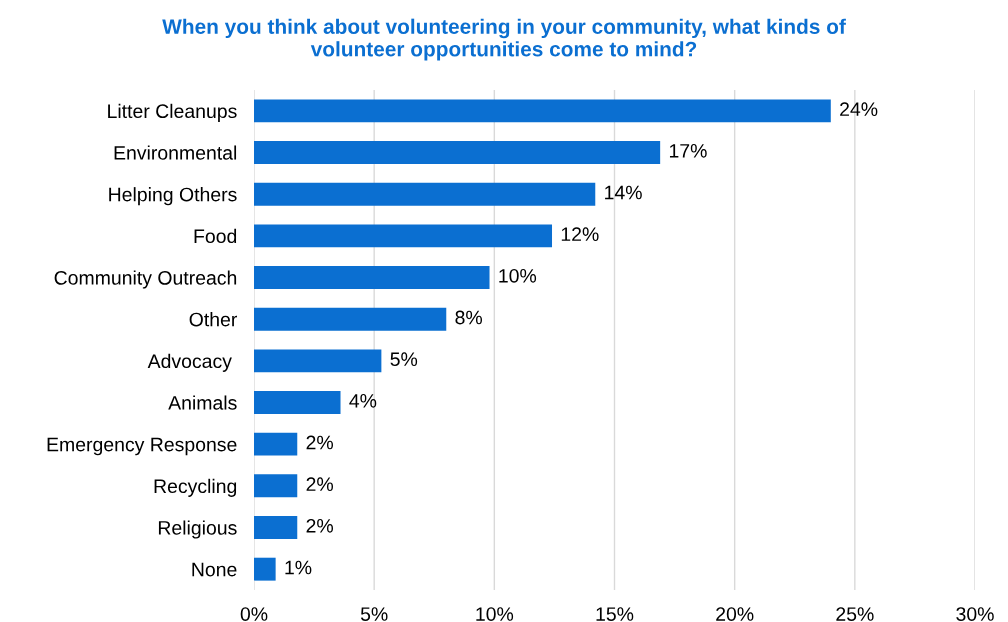  Describe the element at coordinates (469, 317) in the screenshot. I see `data-label: 8%` at that location.